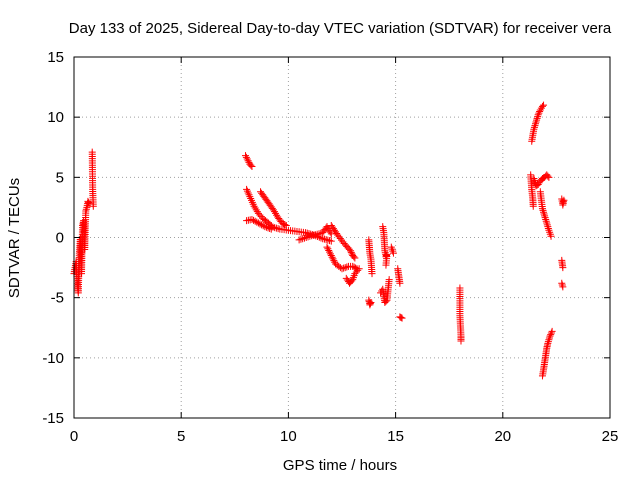  Describe the element at coordinates (55, 57) in the screenshot. I see `y-tick-label: 15` at that location.